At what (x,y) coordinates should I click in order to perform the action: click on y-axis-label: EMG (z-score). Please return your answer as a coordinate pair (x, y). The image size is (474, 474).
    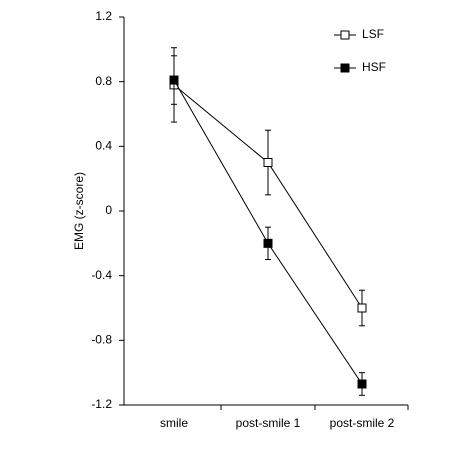
    Looking at the image, I should click on (79, 211).